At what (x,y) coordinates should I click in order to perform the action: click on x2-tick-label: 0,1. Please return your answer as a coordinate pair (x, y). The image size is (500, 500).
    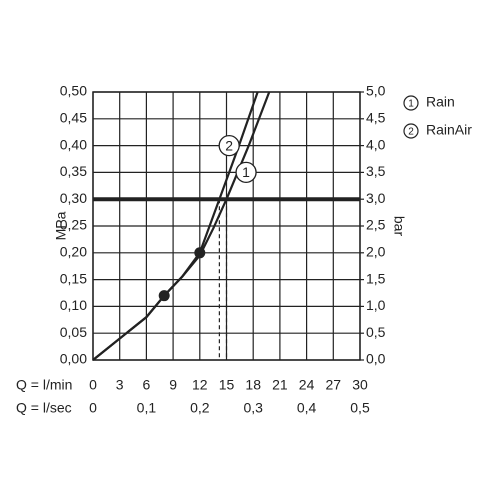
    Looking at the image, I should click on (147, 408).